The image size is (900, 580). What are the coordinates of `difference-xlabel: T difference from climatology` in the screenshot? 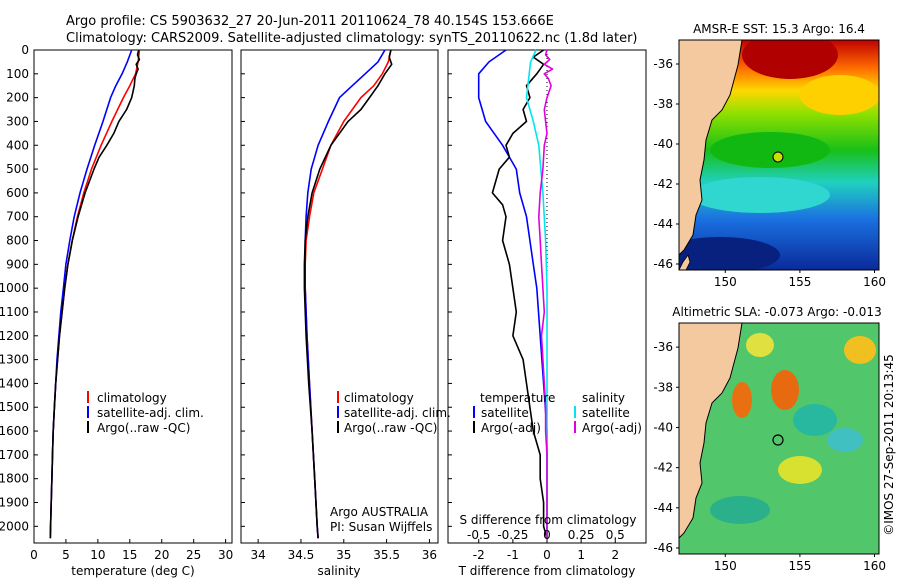 It's located at (547, 571).